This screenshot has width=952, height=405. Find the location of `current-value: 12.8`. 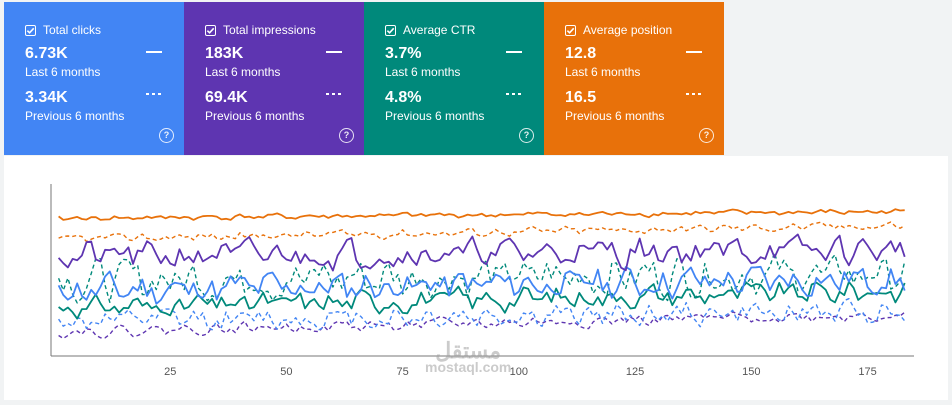

current-value: 12.8 is located at coordinates (581, 53).